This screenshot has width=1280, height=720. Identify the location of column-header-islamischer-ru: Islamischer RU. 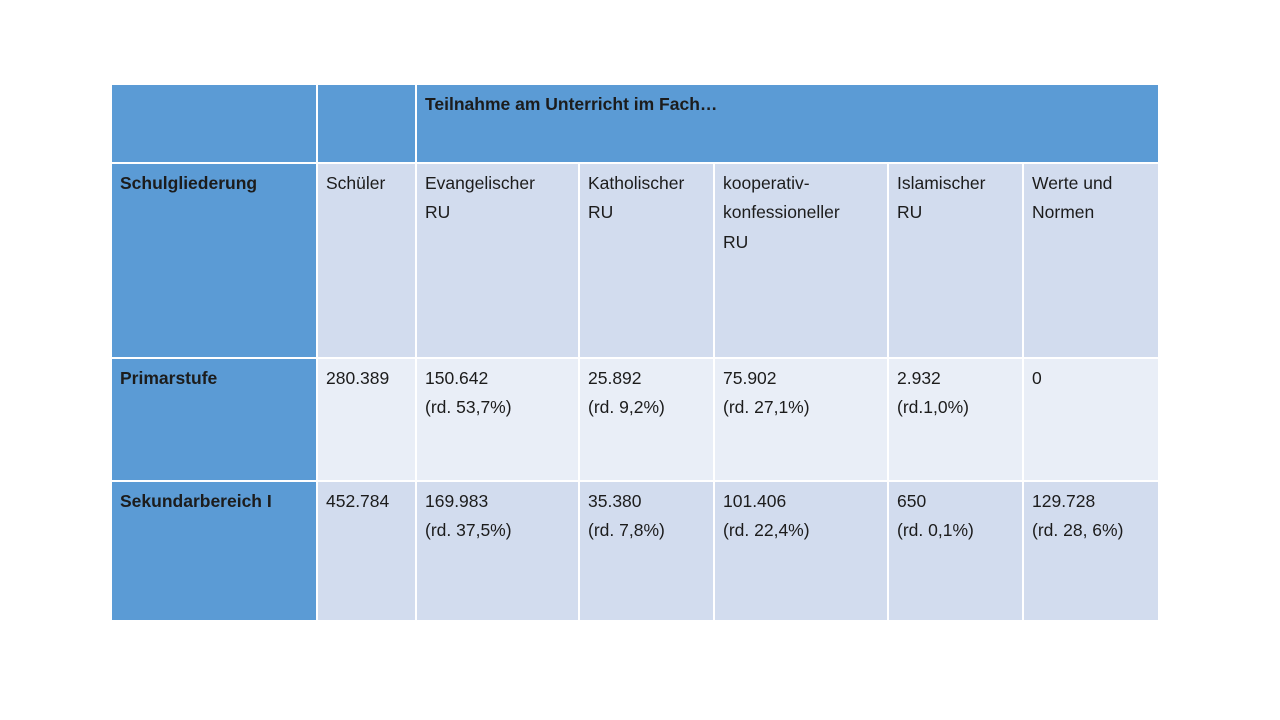
(955, 260).